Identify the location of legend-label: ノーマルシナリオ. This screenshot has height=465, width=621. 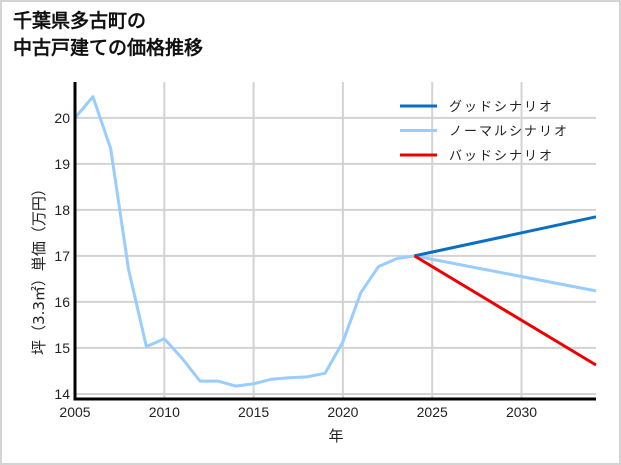
(509, 132).